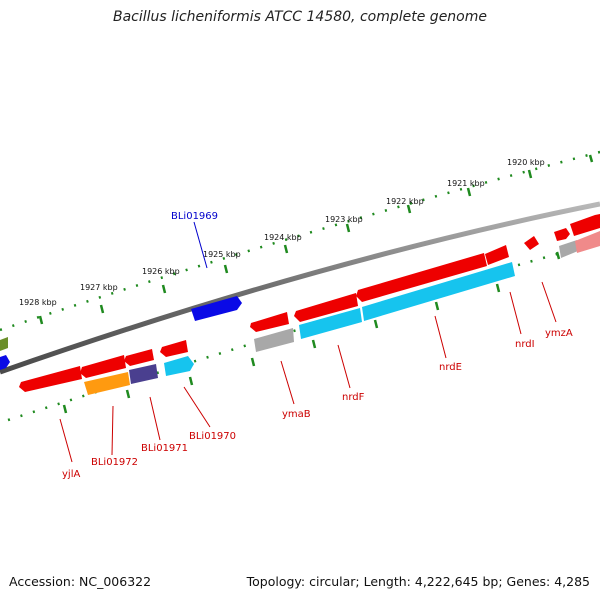  I want to click on tick-label-1922: 1922 kbp, so click(405, 201).